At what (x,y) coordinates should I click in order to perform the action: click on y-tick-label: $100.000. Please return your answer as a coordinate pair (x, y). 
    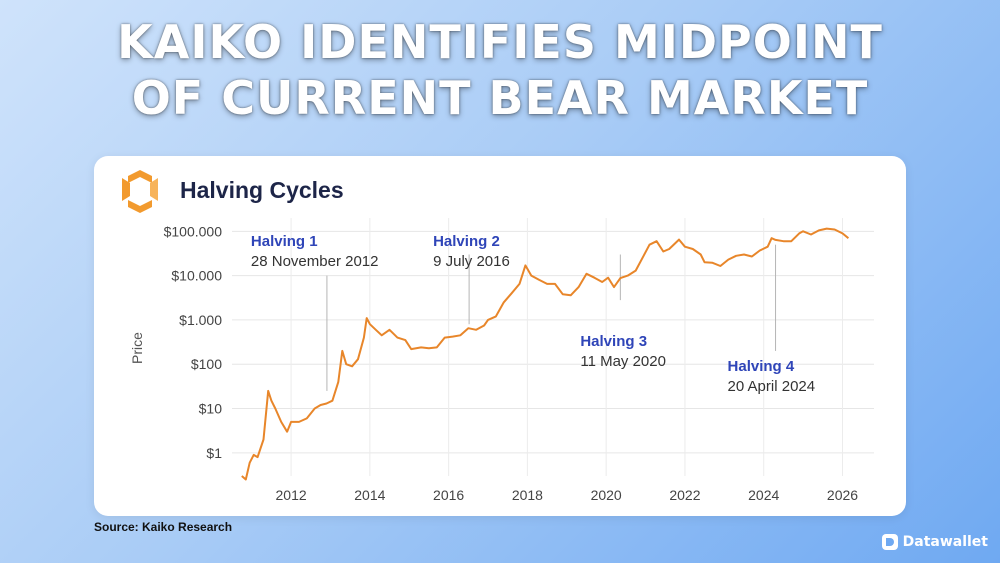
    Looking at the image, I should click on (193, 231).